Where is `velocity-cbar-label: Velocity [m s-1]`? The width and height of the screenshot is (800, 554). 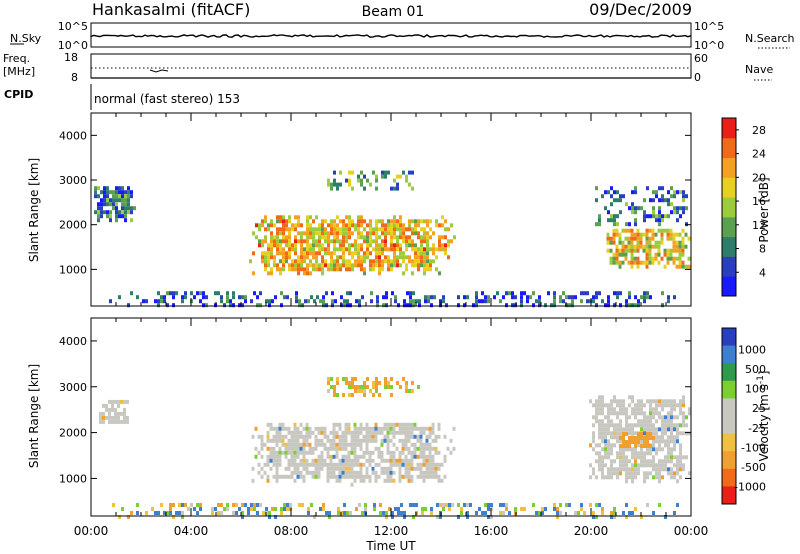 velocity-cbar-label: Velocity [m s-1] is located at coordinates (763, 416).